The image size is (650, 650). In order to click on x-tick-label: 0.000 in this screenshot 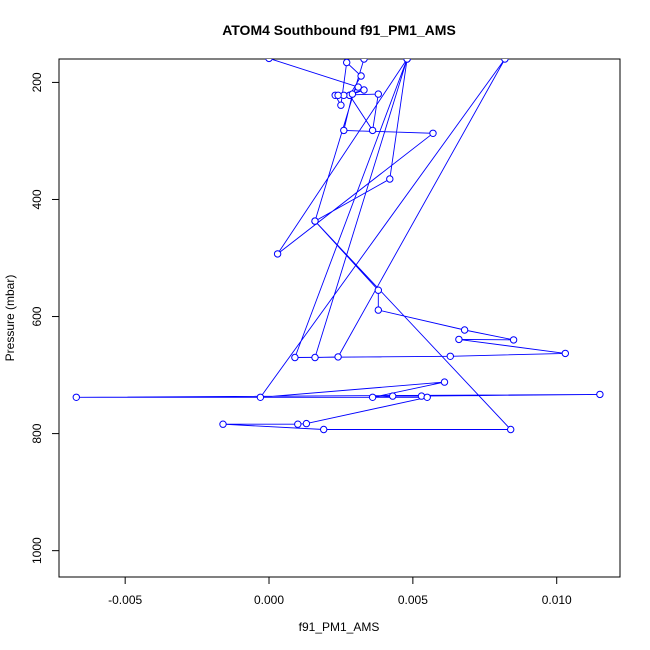, I will do `click(269, 600)`.